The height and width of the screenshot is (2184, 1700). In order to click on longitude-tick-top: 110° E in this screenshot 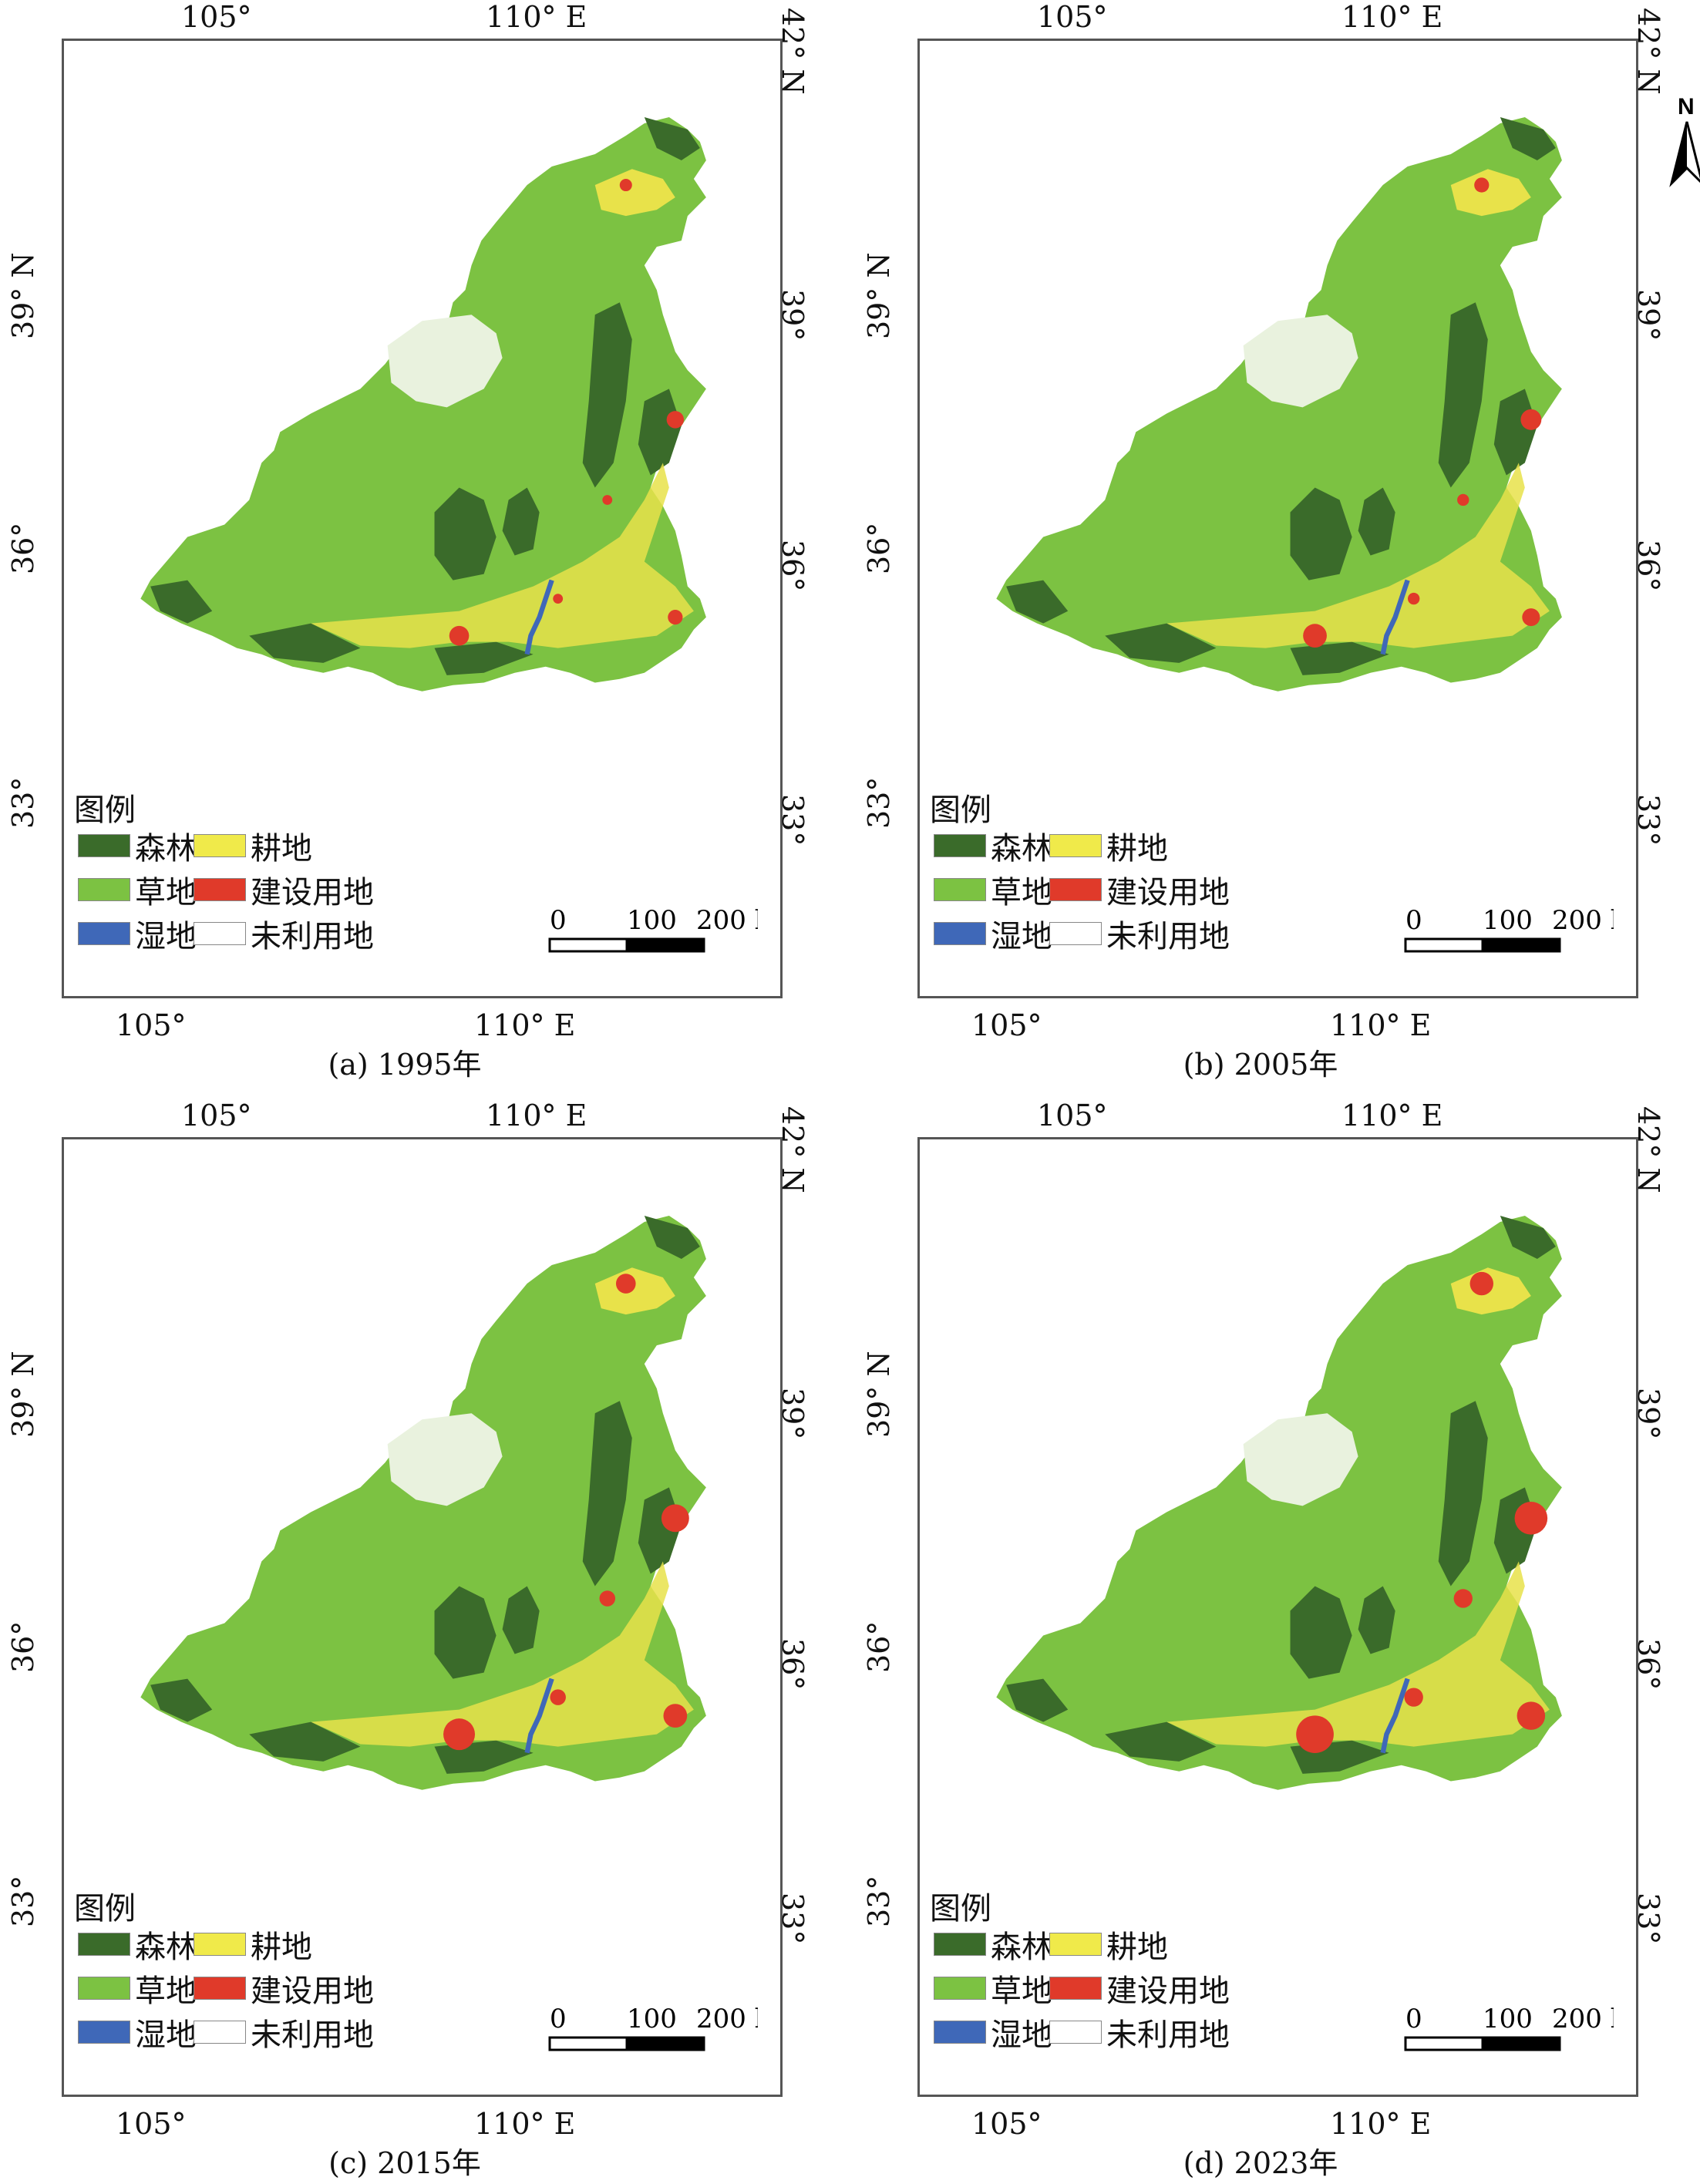, I will do `click(536, 17)`.